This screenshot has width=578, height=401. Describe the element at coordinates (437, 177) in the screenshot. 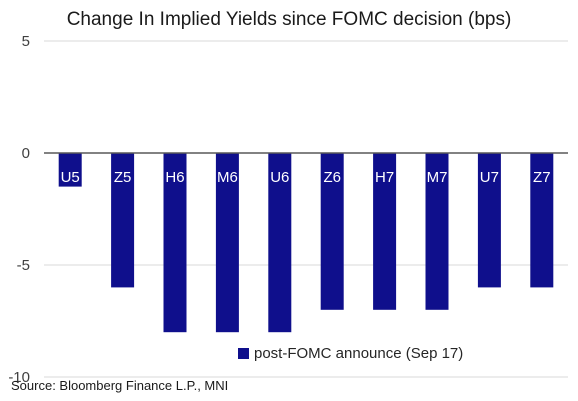

I see `x-tick-label: M7` at that location.